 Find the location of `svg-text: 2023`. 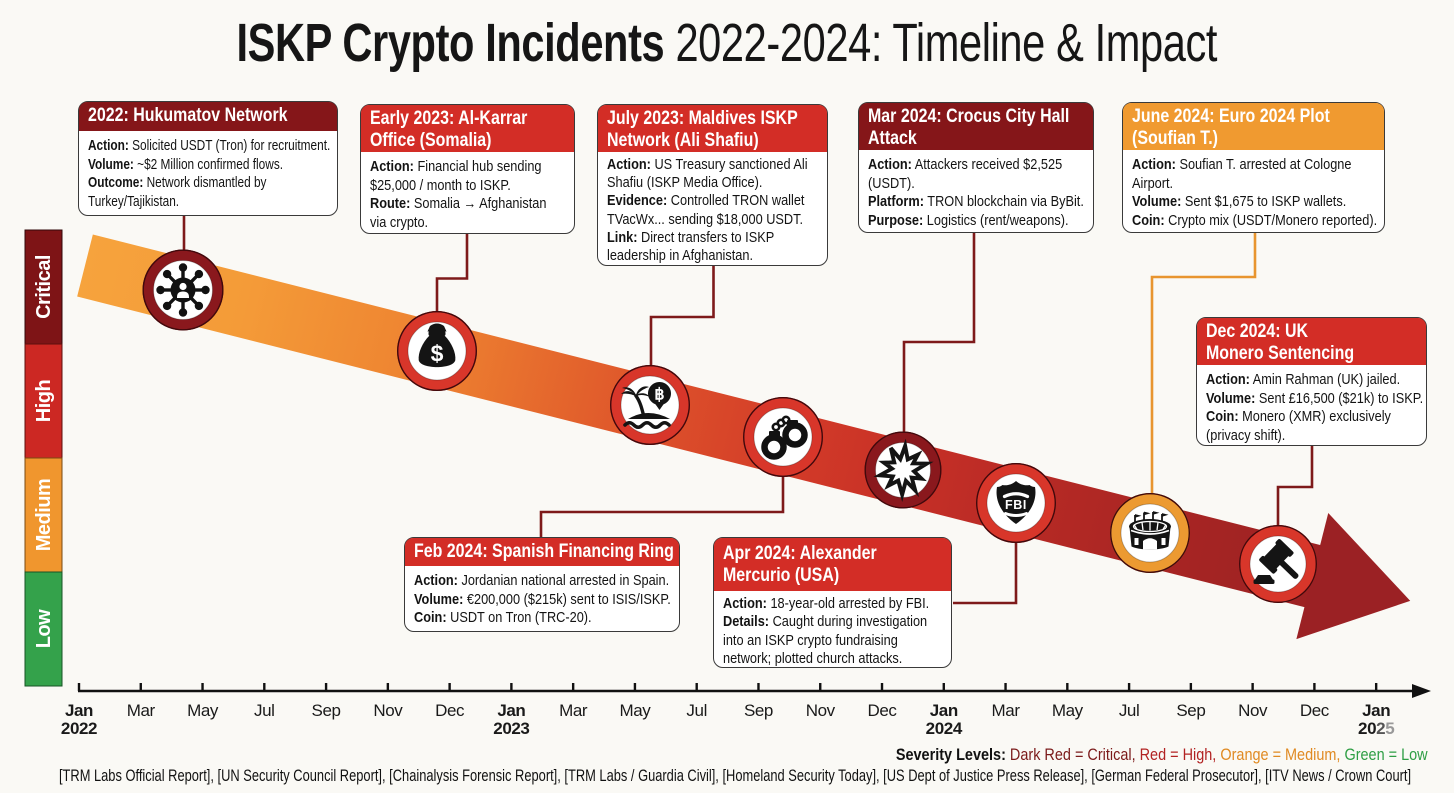

svg-text: 2023 is located at coordinates (511, 728).